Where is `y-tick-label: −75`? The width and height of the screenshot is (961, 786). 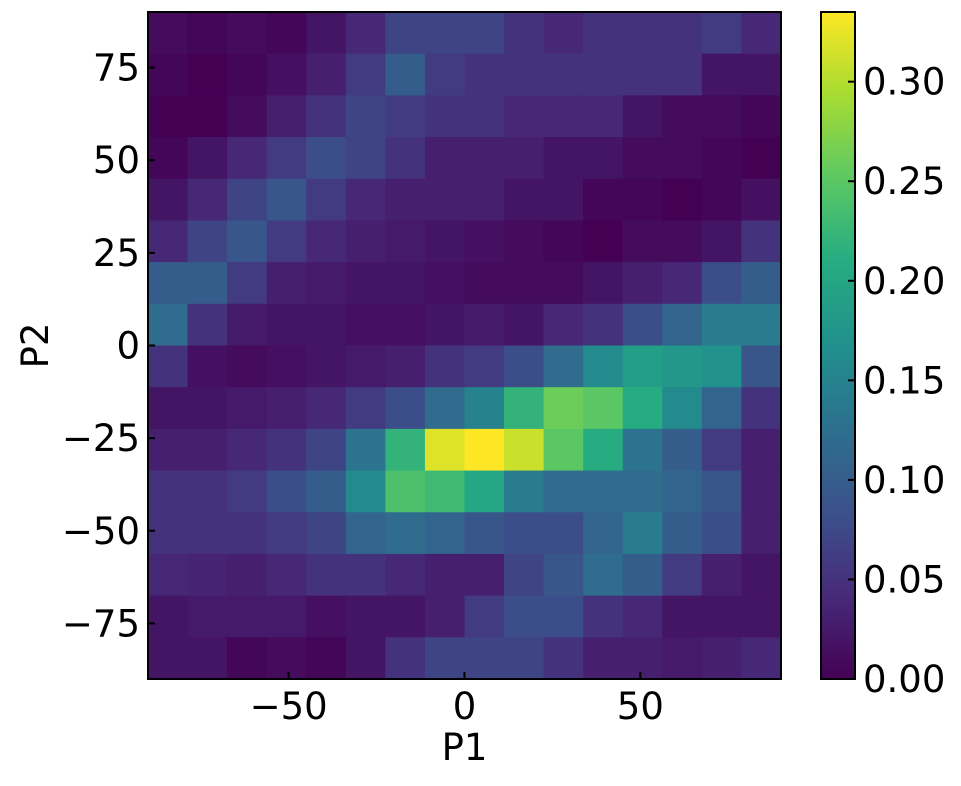 y-tick-label: −75 is located at coordinates (101, 623).